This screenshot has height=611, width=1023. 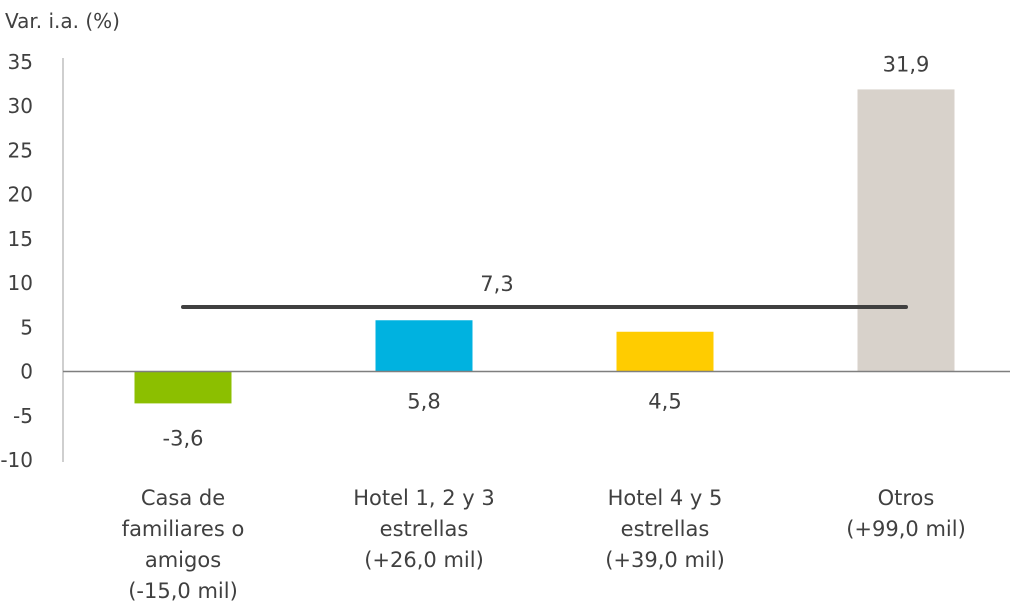 I want to click on data-label: 4,5, so click(x=664, y=402).